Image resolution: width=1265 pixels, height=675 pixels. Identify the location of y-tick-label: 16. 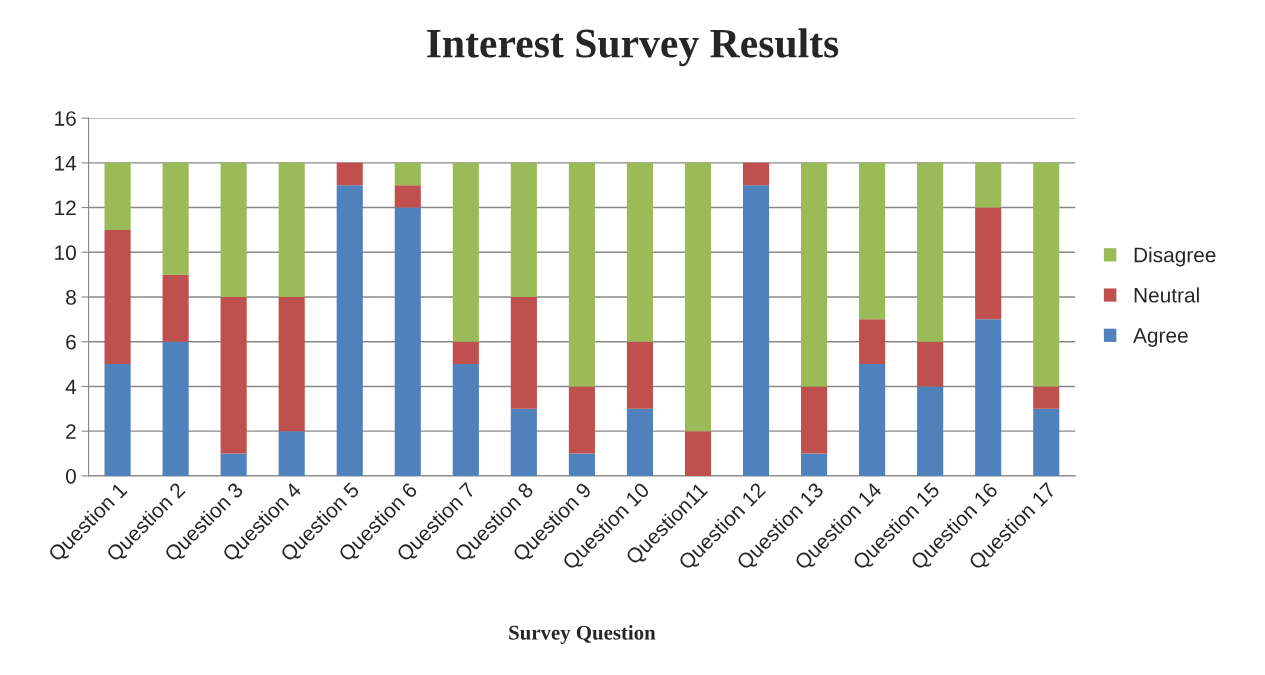
(65, 118).